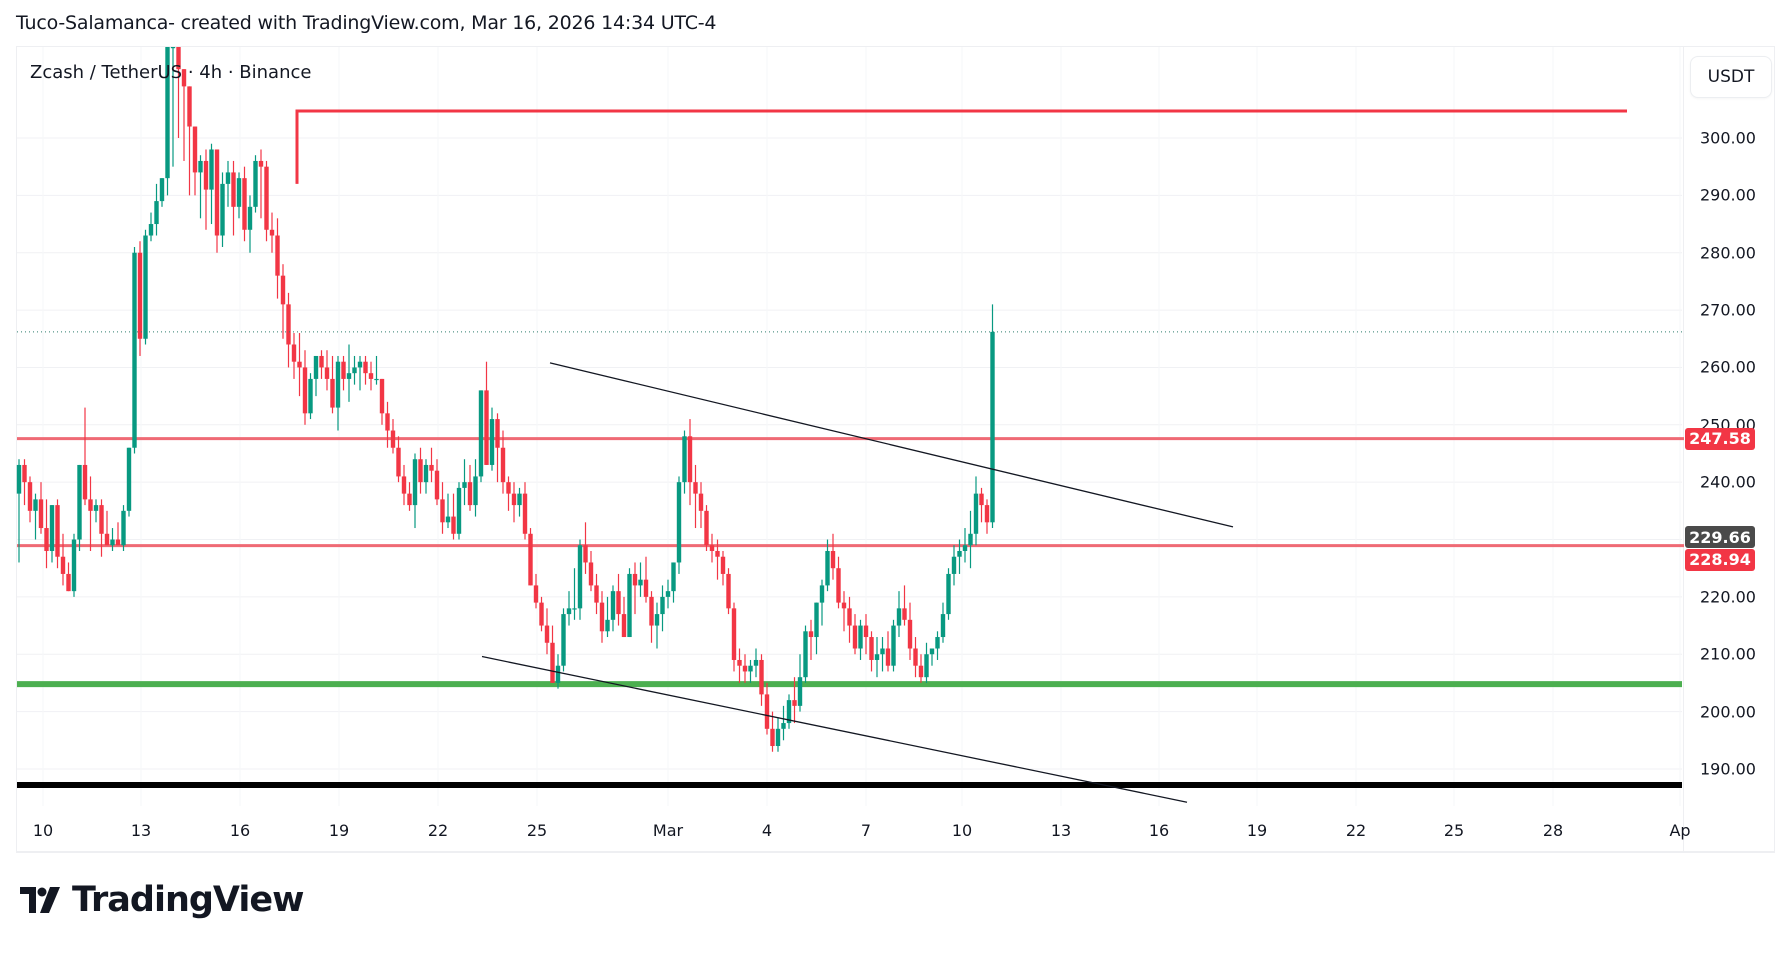  What do you see at coordinates (1728, 310) in the screenshot?
I see `price-tick-label: 270.00` at bounding box center [1728, 310].